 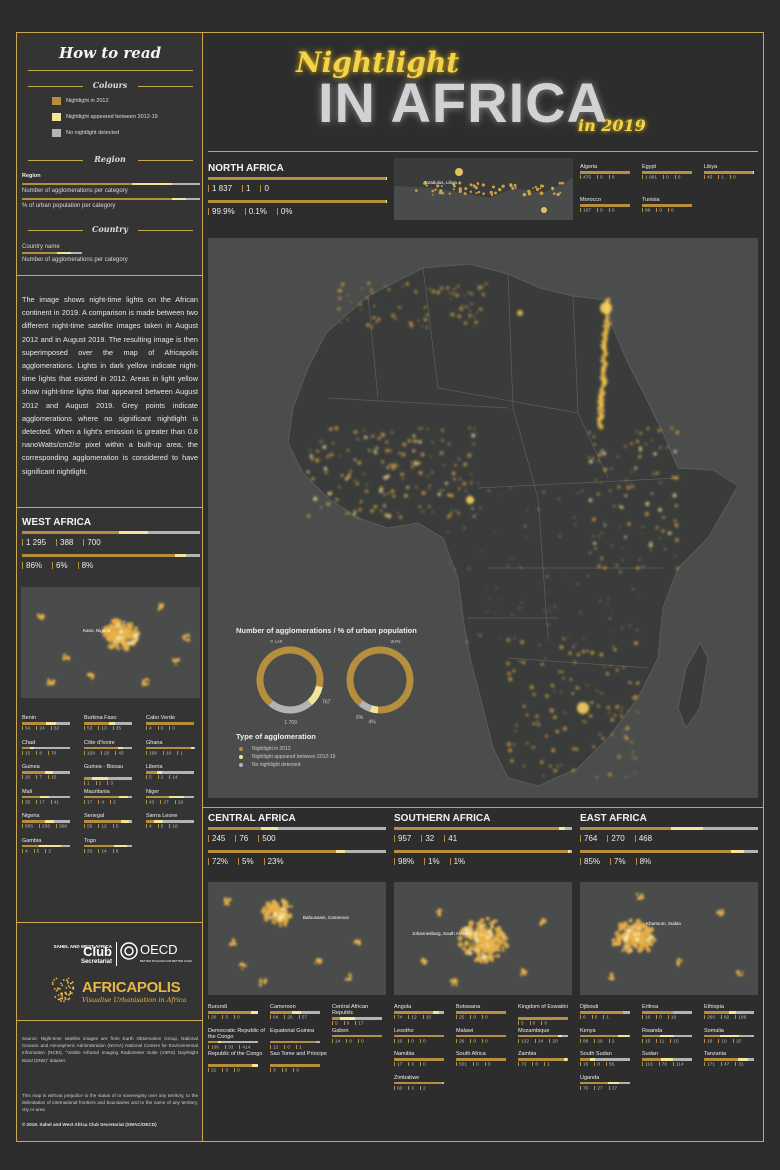 What do you see at coordinates (69, 206) in the screenshot?
I see `region-row-2: % of urban population per category` at bounding box center [69, 206].